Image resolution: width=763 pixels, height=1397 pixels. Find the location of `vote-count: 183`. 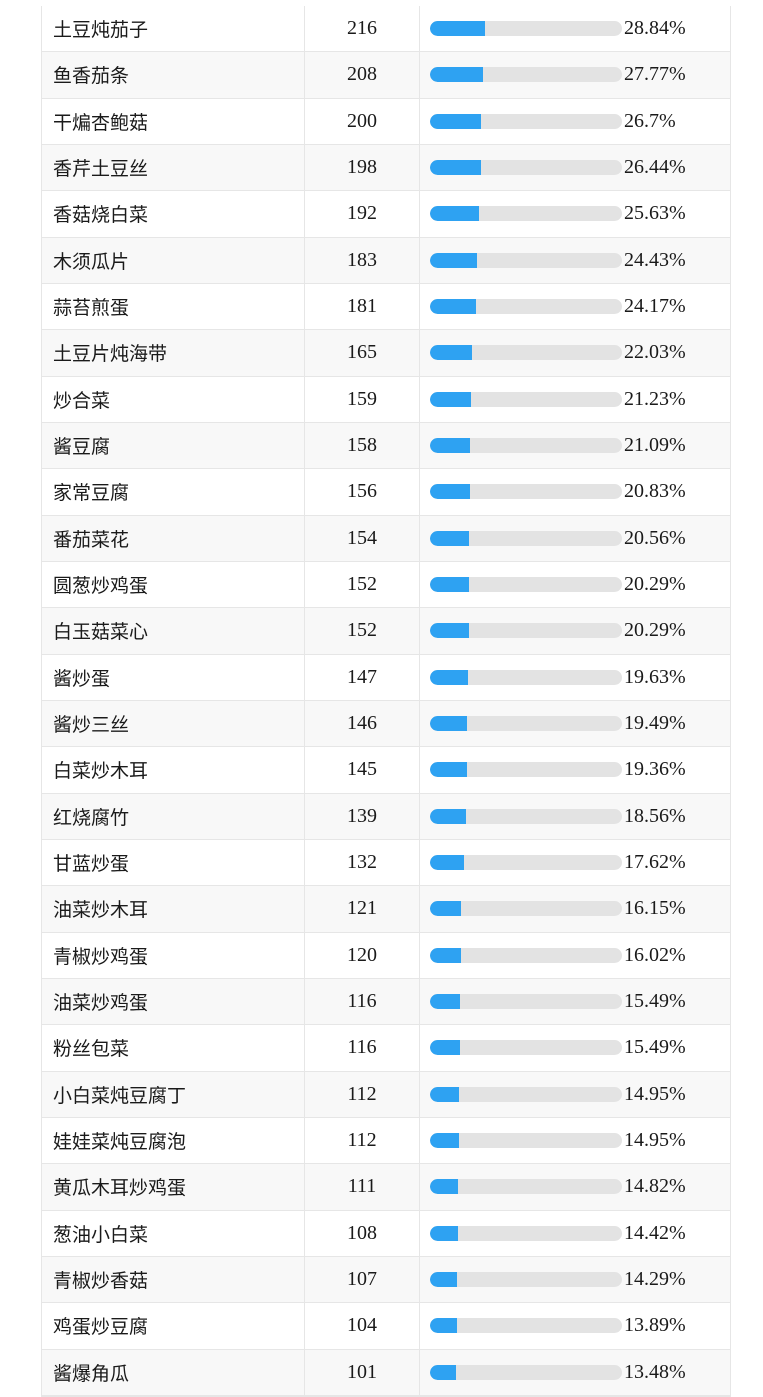

vote-count: 183 is located at coordinates (362, 260).